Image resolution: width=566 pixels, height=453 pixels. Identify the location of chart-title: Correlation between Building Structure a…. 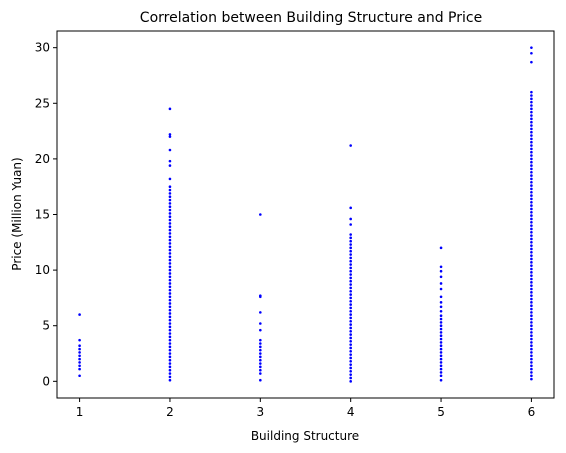
(311, 18).